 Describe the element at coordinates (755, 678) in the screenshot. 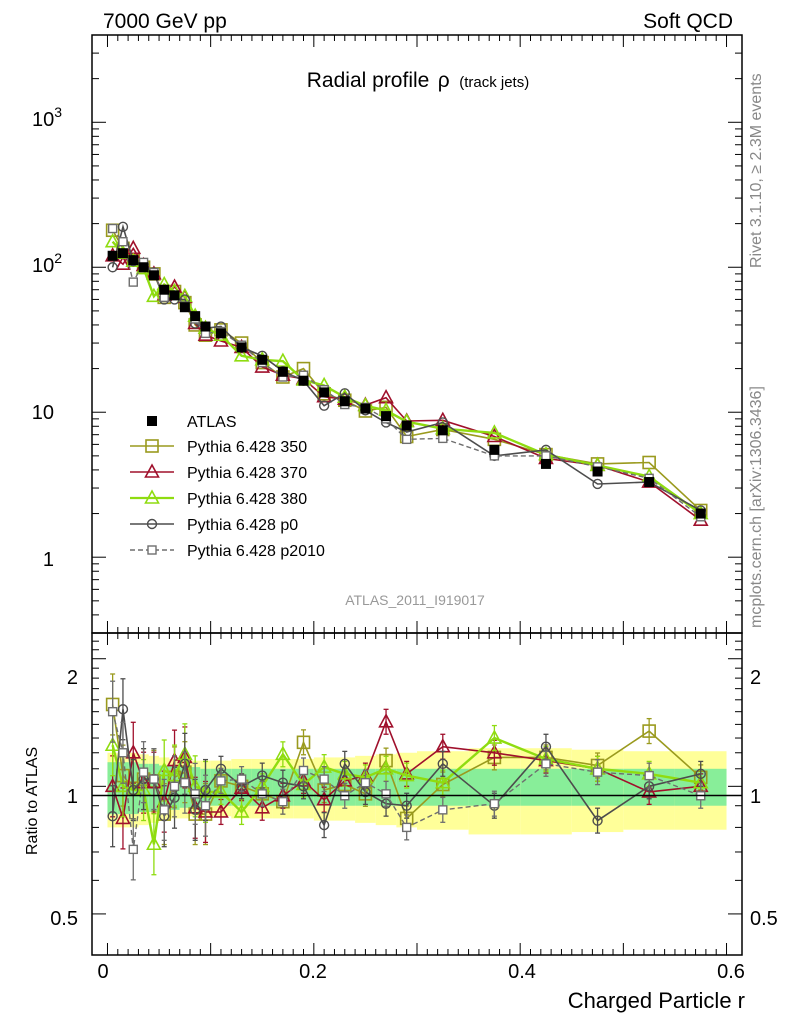

I see `ratio-y-tick-label-2-right: 2` at that location.